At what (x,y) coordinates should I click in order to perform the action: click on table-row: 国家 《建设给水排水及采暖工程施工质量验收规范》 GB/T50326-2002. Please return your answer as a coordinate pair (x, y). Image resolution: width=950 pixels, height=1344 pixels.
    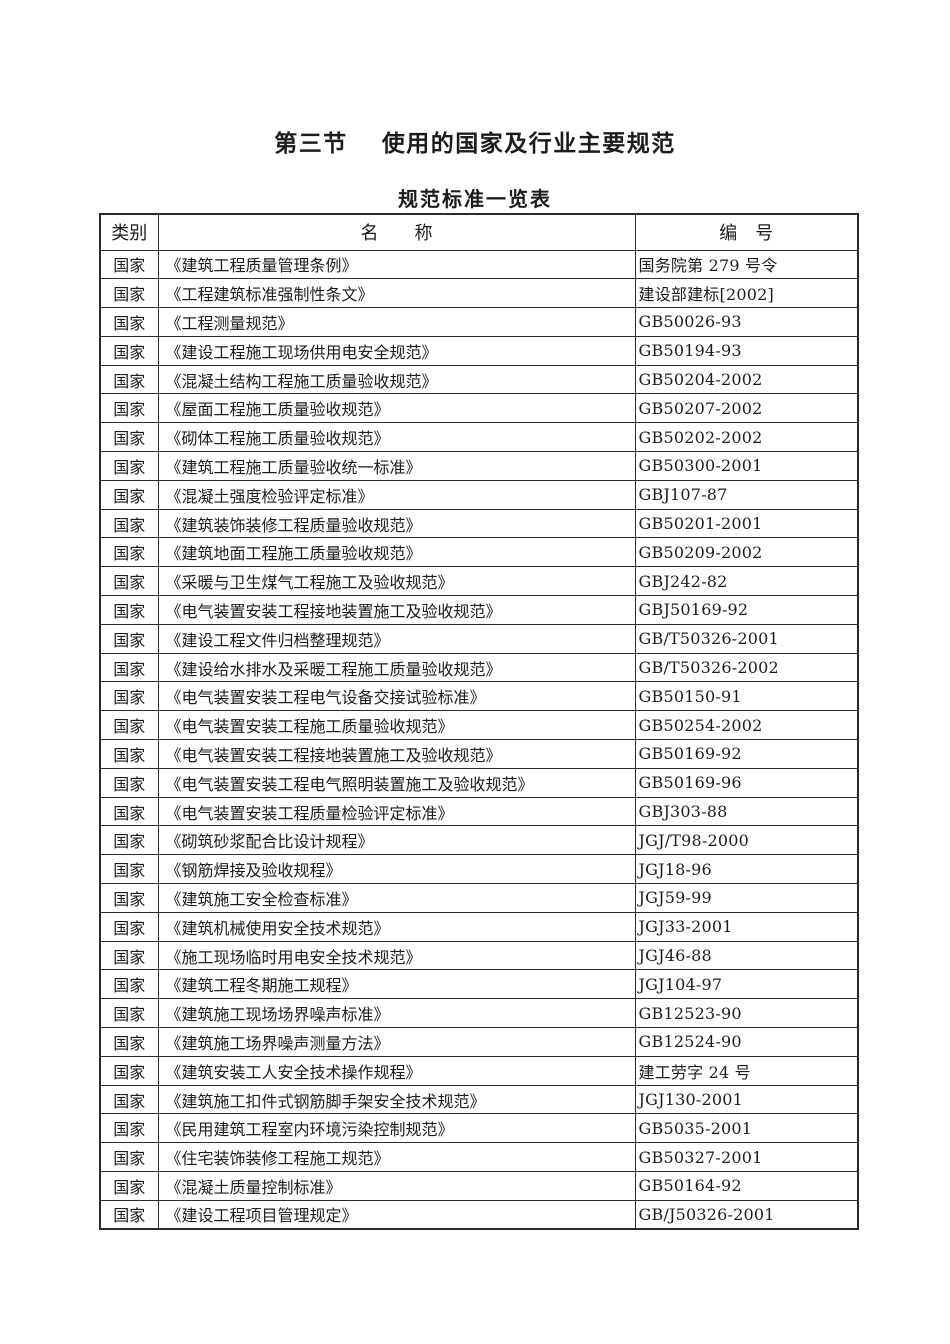
    Looking at the image, I should click on (479, 667).